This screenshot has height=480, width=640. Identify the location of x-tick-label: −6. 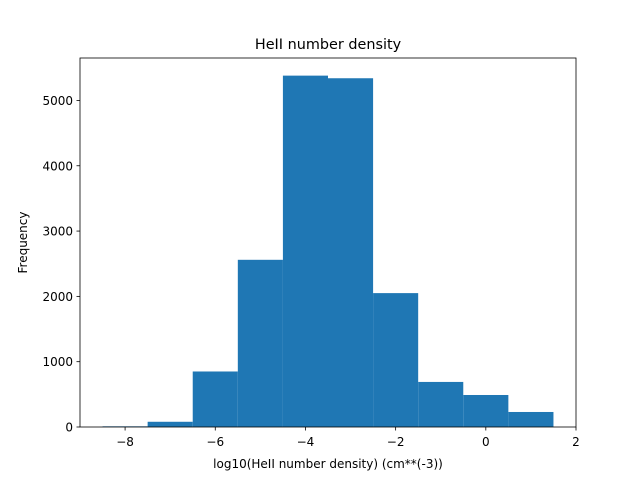
(215, 442).